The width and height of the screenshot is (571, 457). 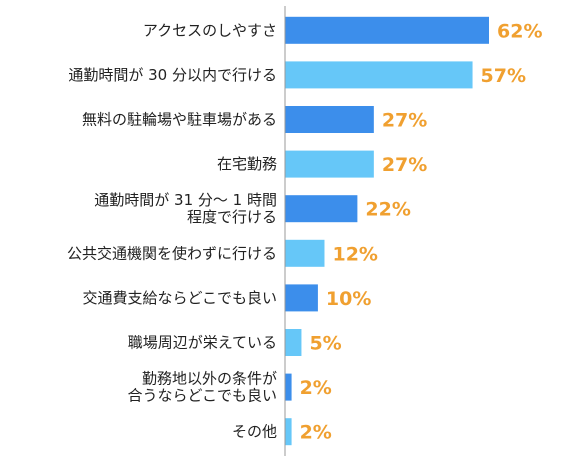 I want to click on value-label: 10%, so click(x=348, y=299).